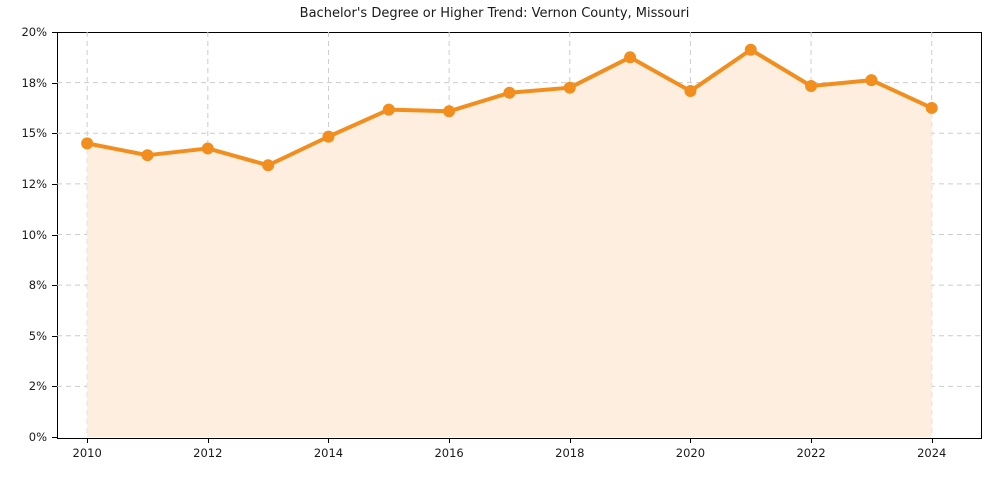 This screenshot has height=490, width=989. What do you see at coordinates (34, 82) in the screenshot?
I see `y-axis-tick-label: 18%` at bounding box center [34, 82].